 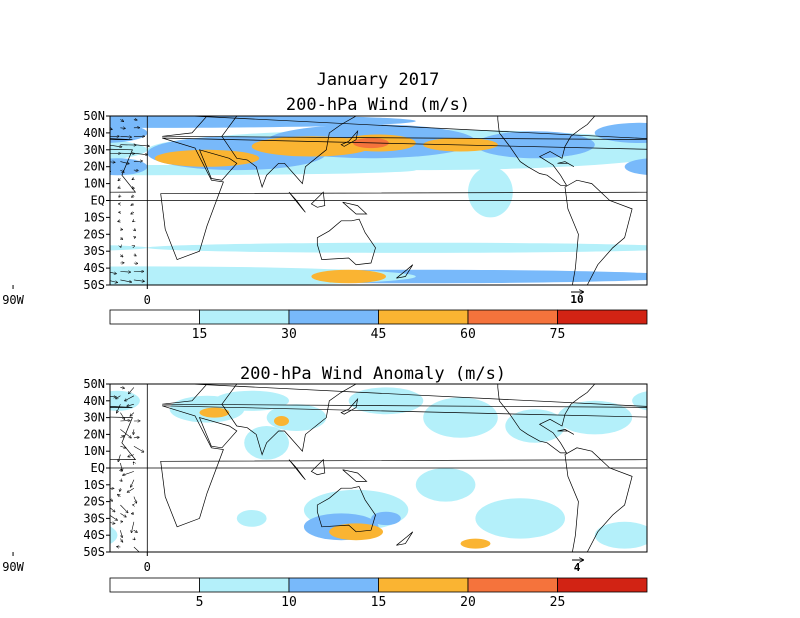 What do you see at coordinates (94, 285) in the screenshot?
I see `p1-y-tick-label: 50S` at bounding box center [94, 285].